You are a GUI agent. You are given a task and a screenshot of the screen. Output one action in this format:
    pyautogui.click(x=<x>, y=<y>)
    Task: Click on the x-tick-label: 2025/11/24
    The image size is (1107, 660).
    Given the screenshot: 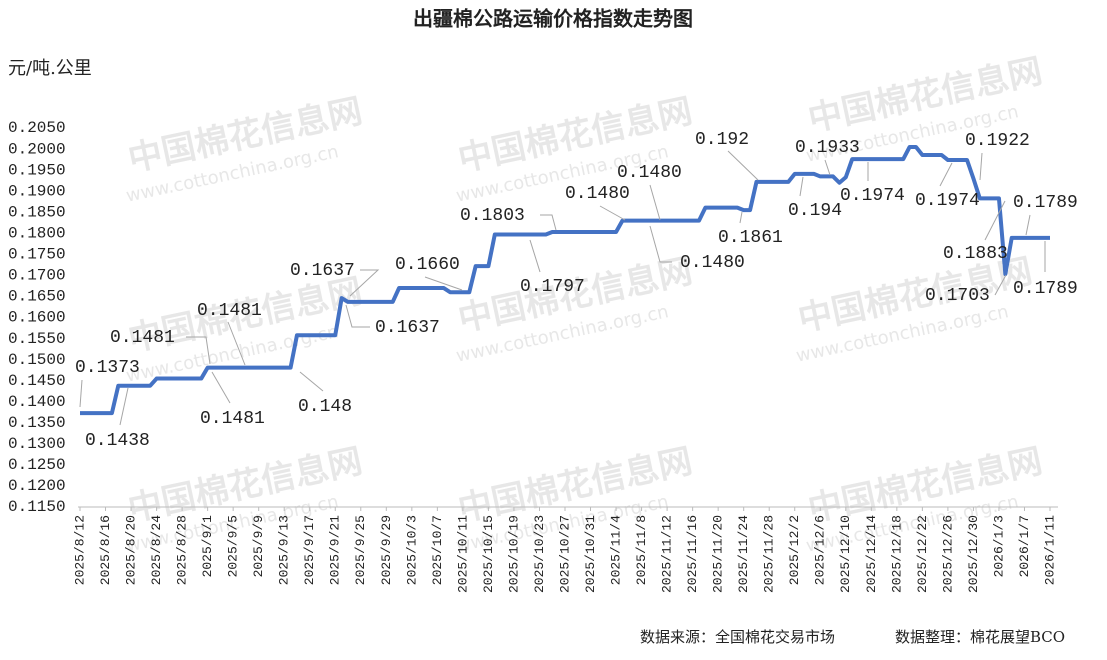 What is the action you would take?
    pyautogui.click(x=743, y=554)
    